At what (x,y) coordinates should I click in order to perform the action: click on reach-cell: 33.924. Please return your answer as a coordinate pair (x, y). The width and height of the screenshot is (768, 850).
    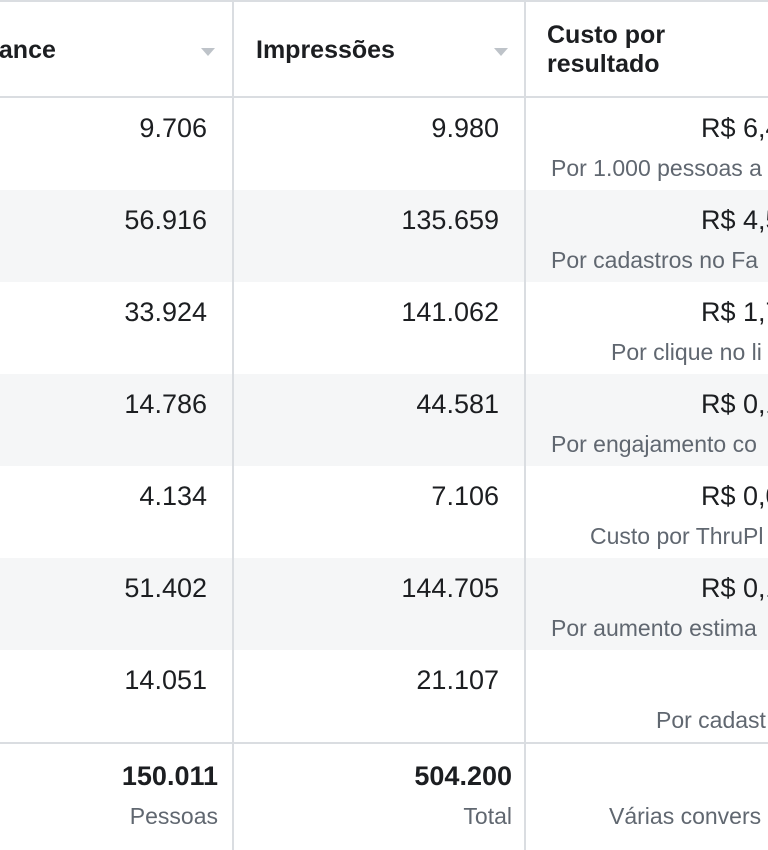
    Looking at the image, I should click on (117, 328).